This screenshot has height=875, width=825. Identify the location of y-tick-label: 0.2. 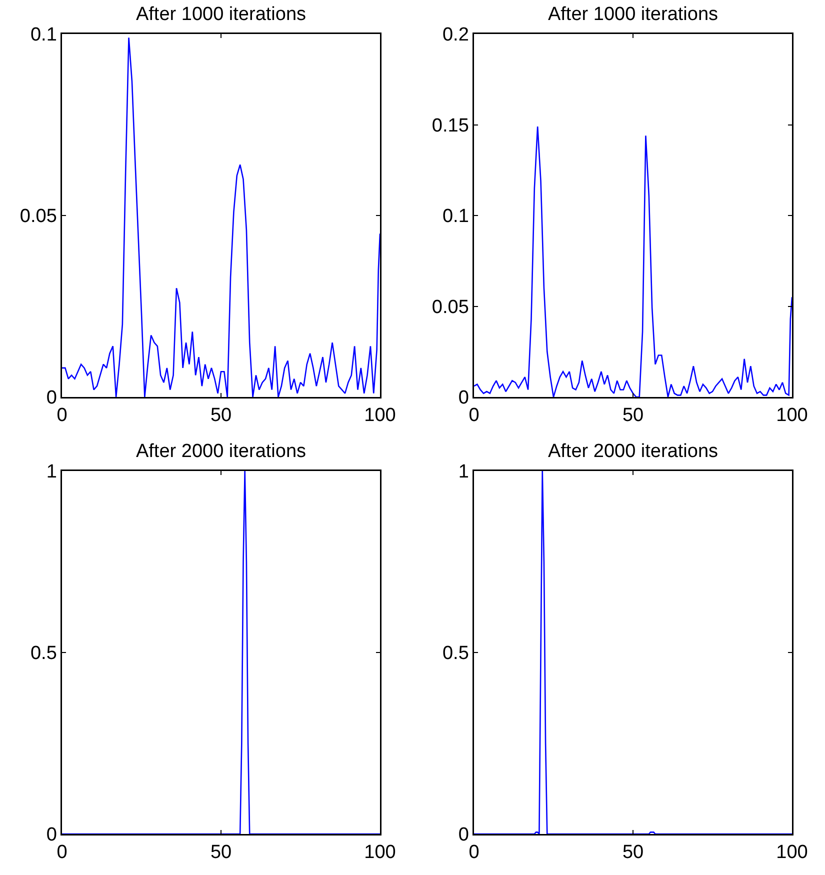
(455, 35).